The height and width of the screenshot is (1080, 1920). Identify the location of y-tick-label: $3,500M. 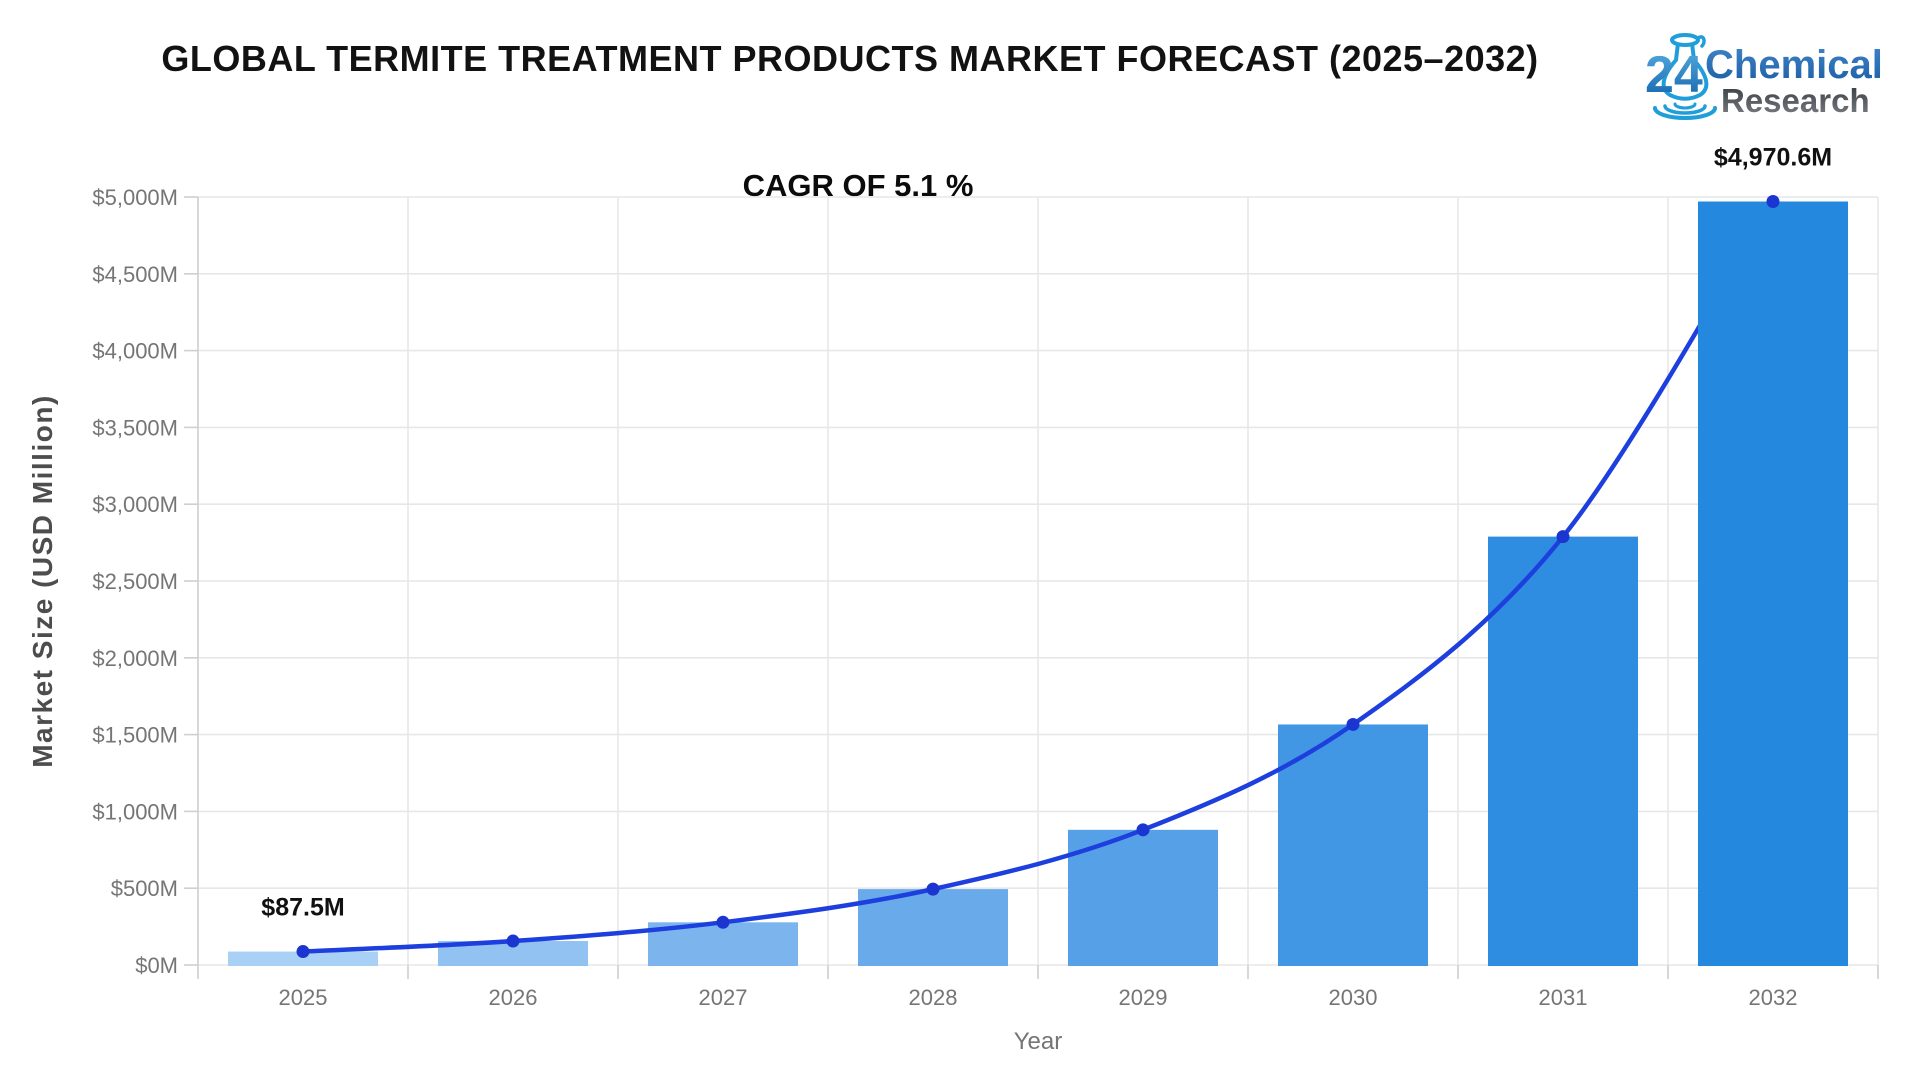
(135, 427).